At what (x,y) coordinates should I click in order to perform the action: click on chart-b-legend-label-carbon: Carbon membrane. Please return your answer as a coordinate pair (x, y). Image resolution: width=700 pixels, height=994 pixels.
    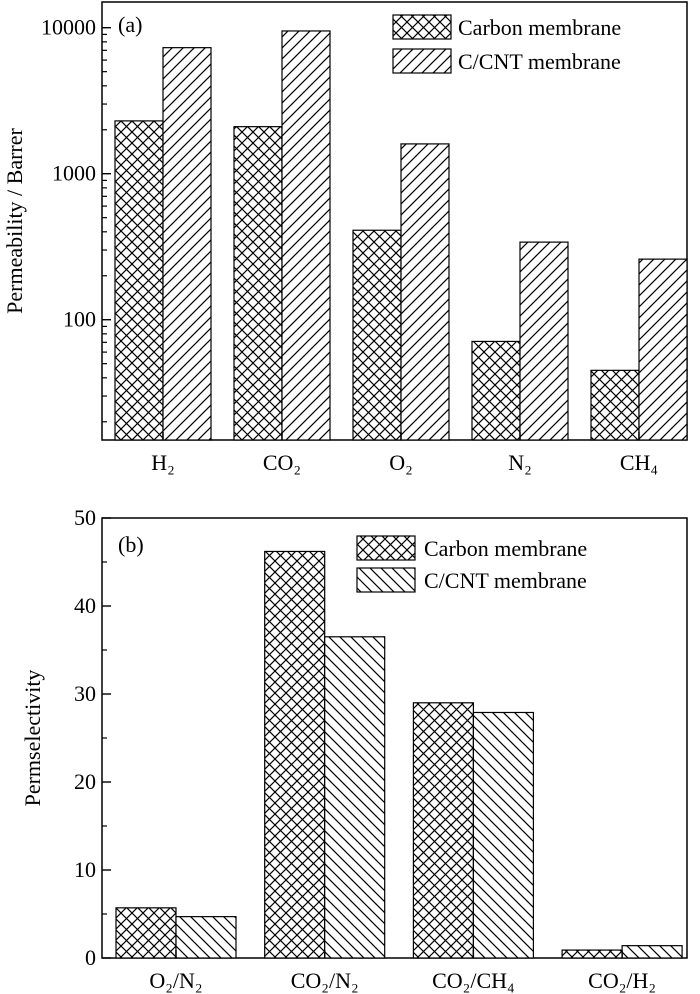
    Looking at the image, I should click on (505, 548).